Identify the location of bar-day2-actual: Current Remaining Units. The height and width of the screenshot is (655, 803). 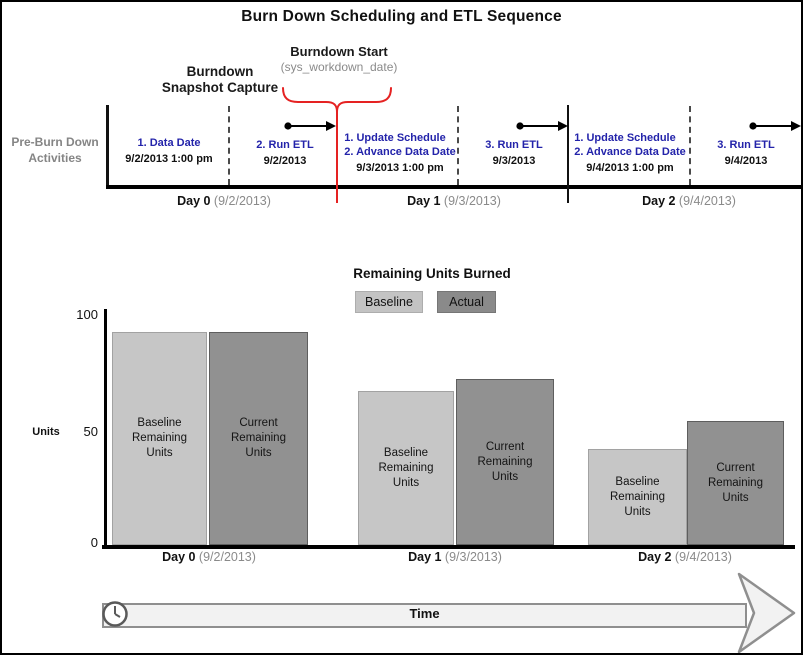
(735, 483).